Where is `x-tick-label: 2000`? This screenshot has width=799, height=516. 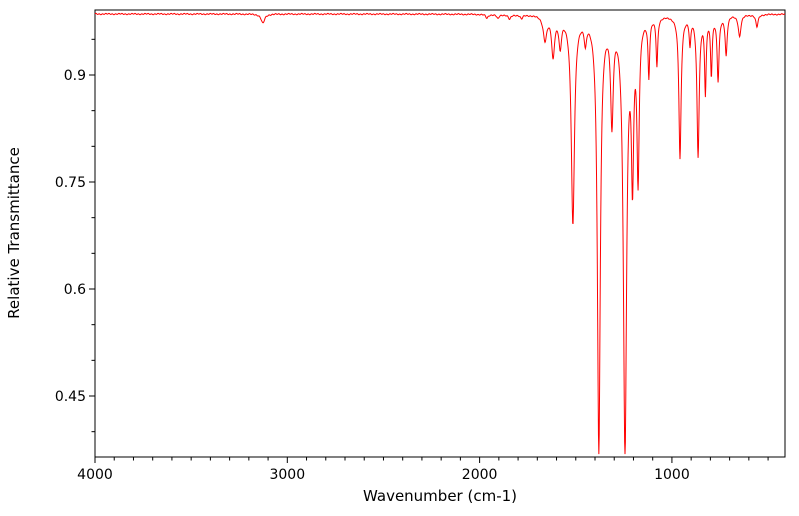
x-tick-label: 2000 is located at coordinates (480, 475).